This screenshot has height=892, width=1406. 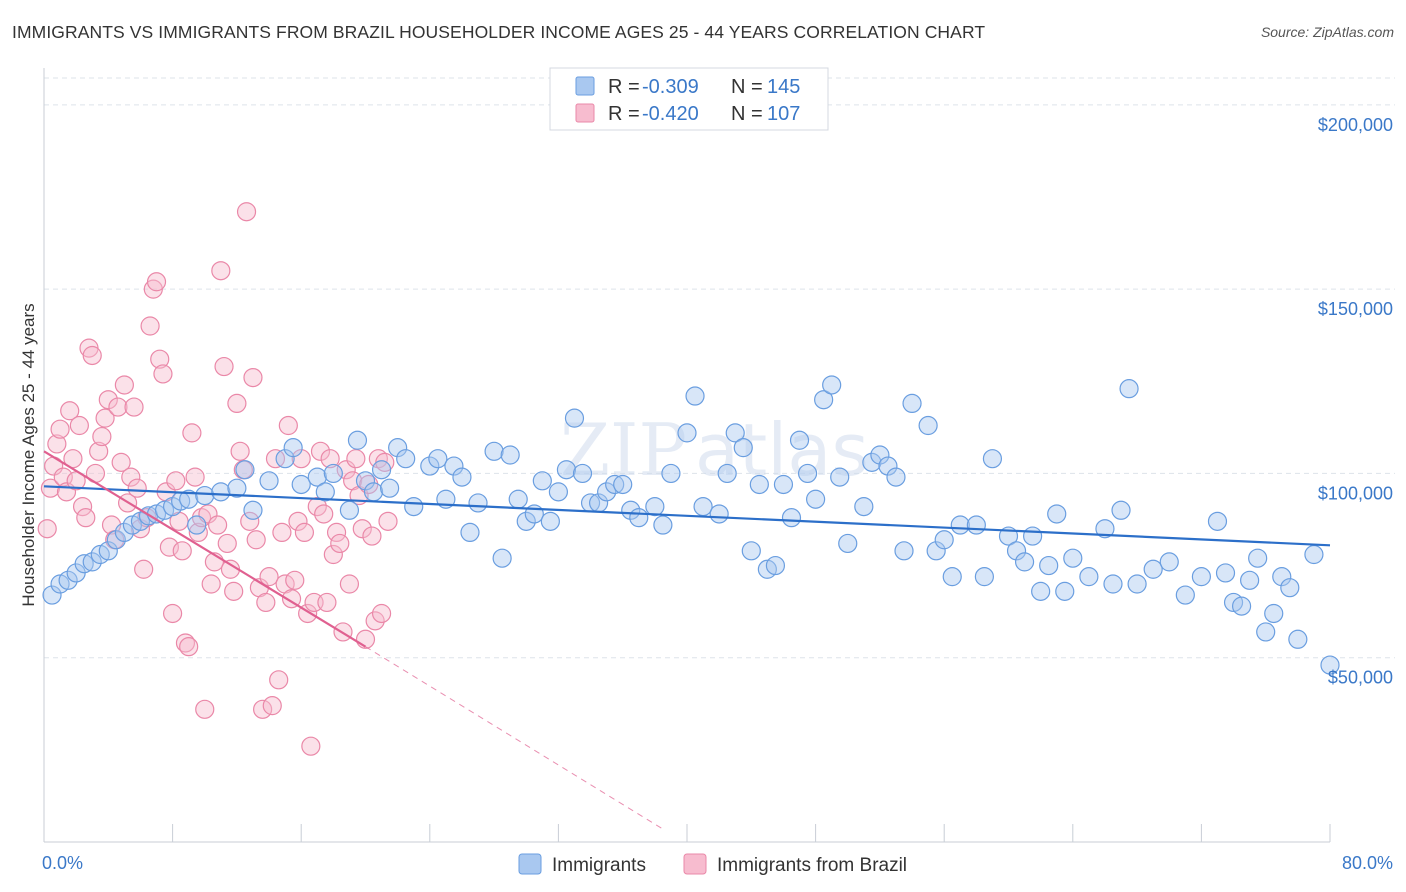 I want to click on legend-r-label-1: R =, so click(x=624, y=87).